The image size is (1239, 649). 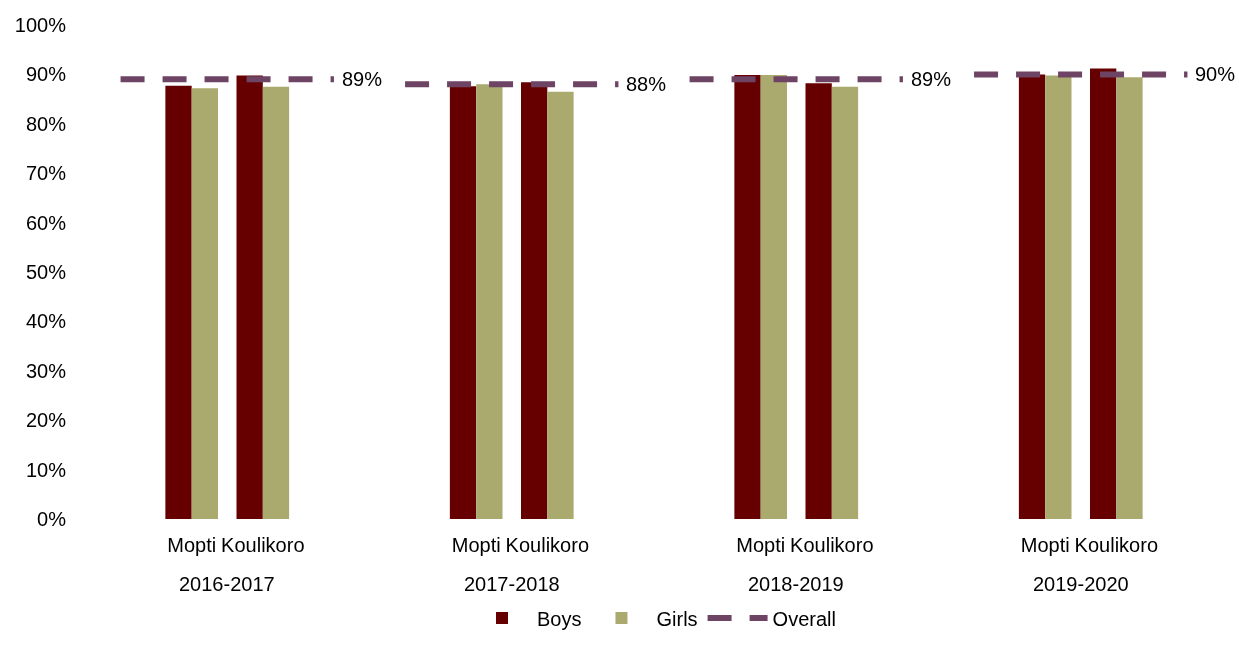 What do you see at coordinates (46, 173) in the screenshot?
I see `y-tick-label: 70%` at bounding box center [46, 173].